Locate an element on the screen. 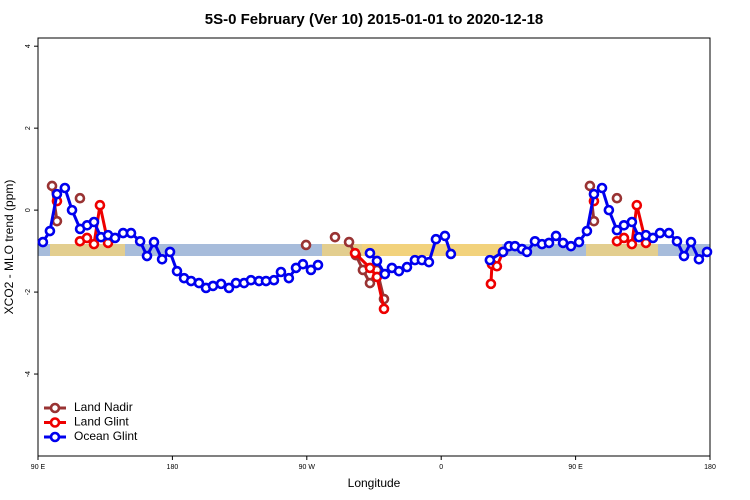 The image size is (750, 500). y-axis-label: XCO2 - MLO trend (ppm) is located at coordinates (9, 247).